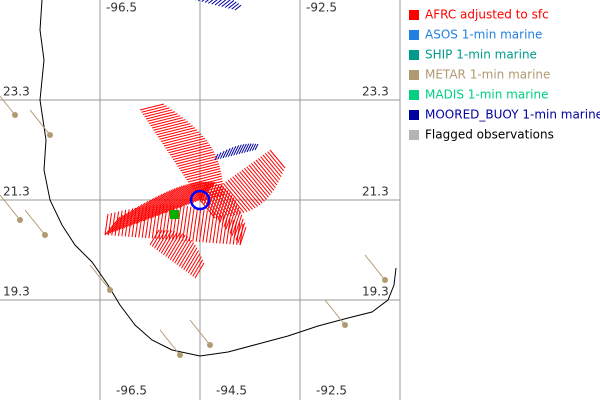 This screenshot has height=404, width=600. I want to click on legend-label: MOORED_BUOY 1-min marine, so click(512, 115).